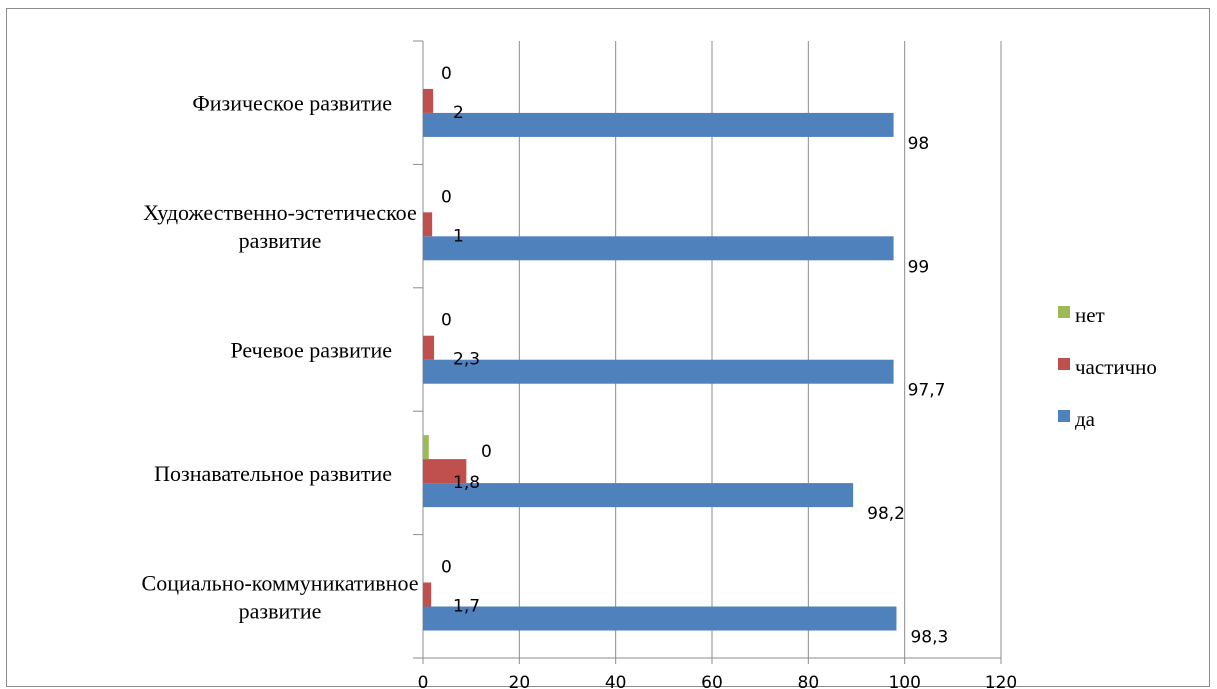 The height and width of the screenshot is (689, 1217). Describe the element at coordinates (520, 681) in the screenshot. I see `x-tick-label: 20` at that location.